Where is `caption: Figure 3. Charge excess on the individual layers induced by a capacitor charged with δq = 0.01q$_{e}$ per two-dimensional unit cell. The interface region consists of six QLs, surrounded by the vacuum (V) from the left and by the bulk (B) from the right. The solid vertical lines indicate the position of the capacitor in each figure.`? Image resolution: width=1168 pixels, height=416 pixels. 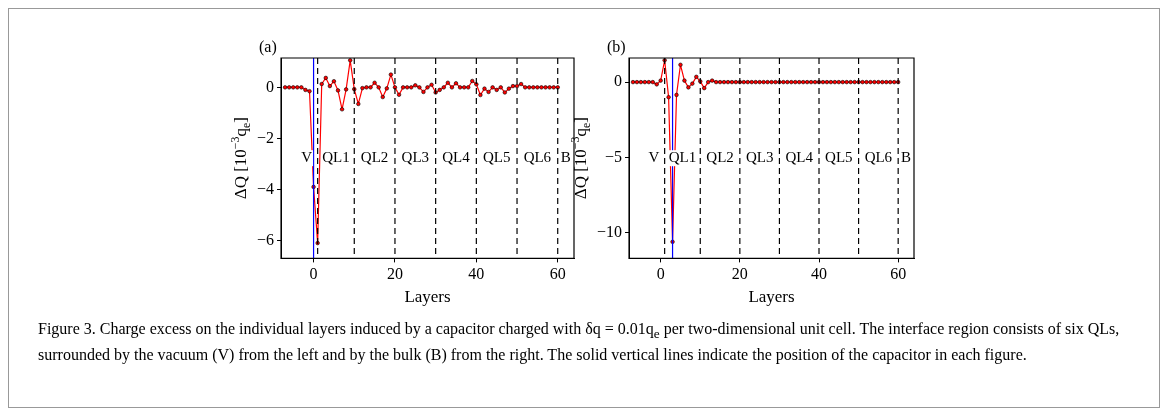 caption: Figure 3. Charge excess on the individual layers induced by a capacitor charged with δq = 0.01q$_{e}$ per two-dimensional unit cell. The interface region consists of six QLs, surrounded by the vacuum (V) from the left and by the bulk (B) from the right. The solid vertical lines indicate the position of the capacitor in each figure. is located at coordinates (579, 342).